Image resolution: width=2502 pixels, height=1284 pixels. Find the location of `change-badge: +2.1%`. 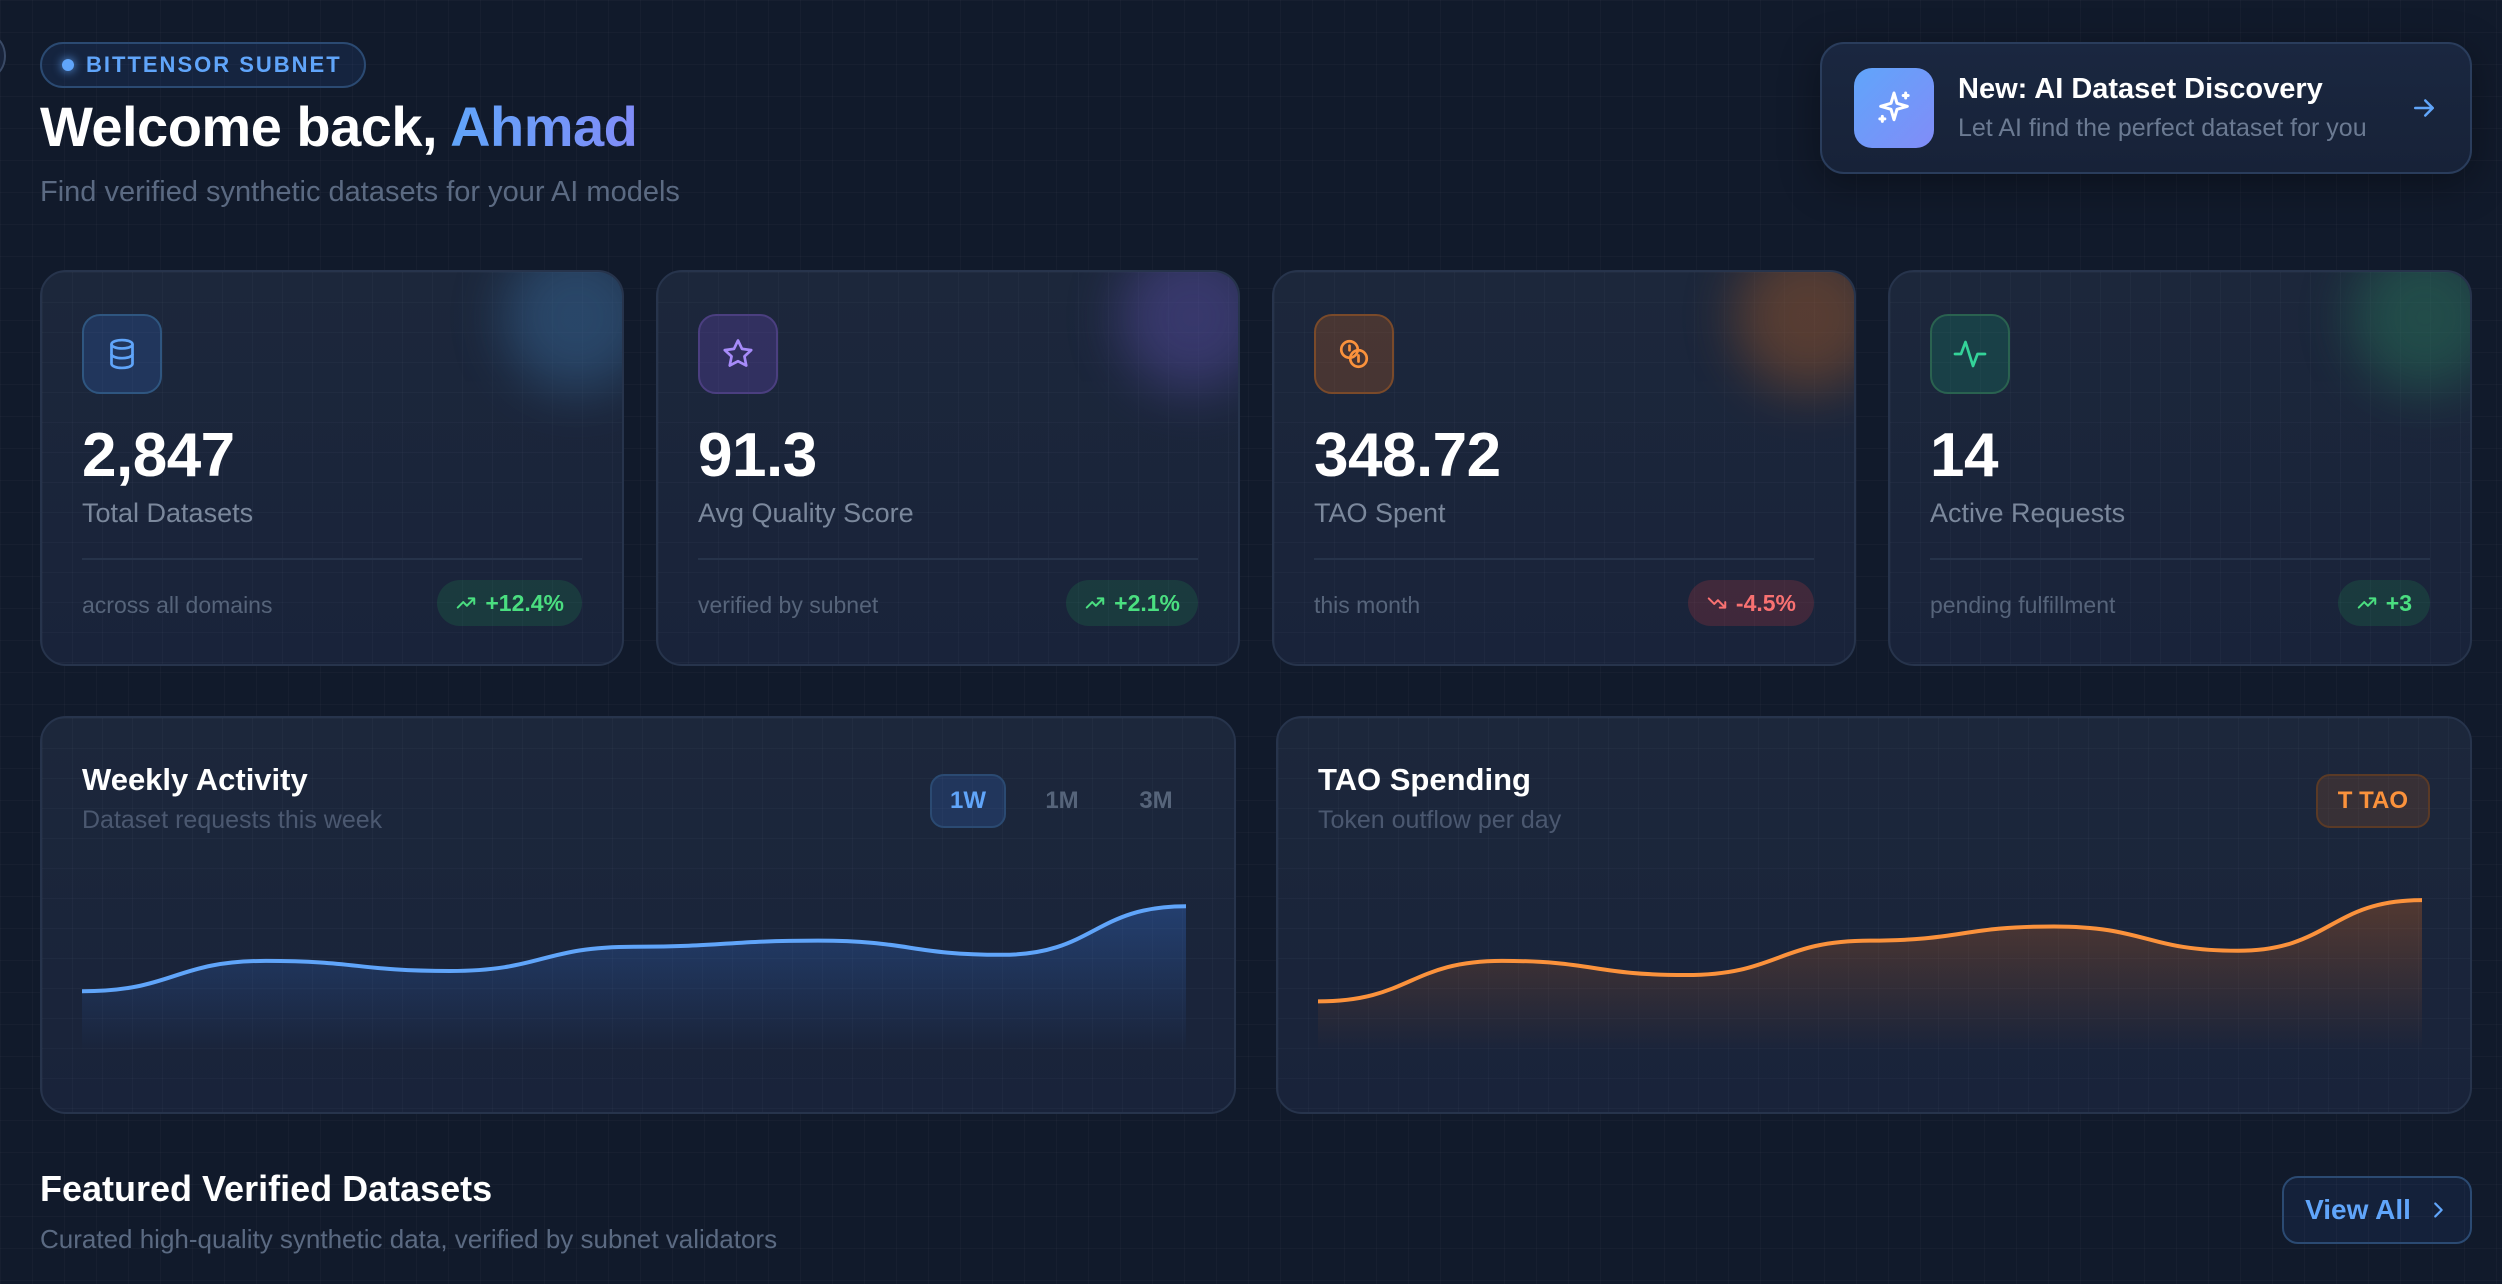

change-badge: +2.1% is located at coordinates (1132, 603).